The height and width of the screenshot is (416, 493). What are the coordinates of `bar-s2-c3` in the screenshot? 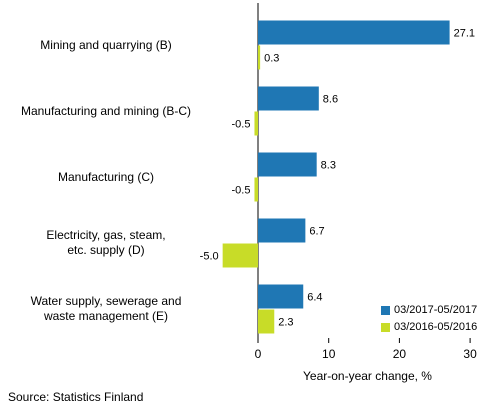 It's located at (256, 189).